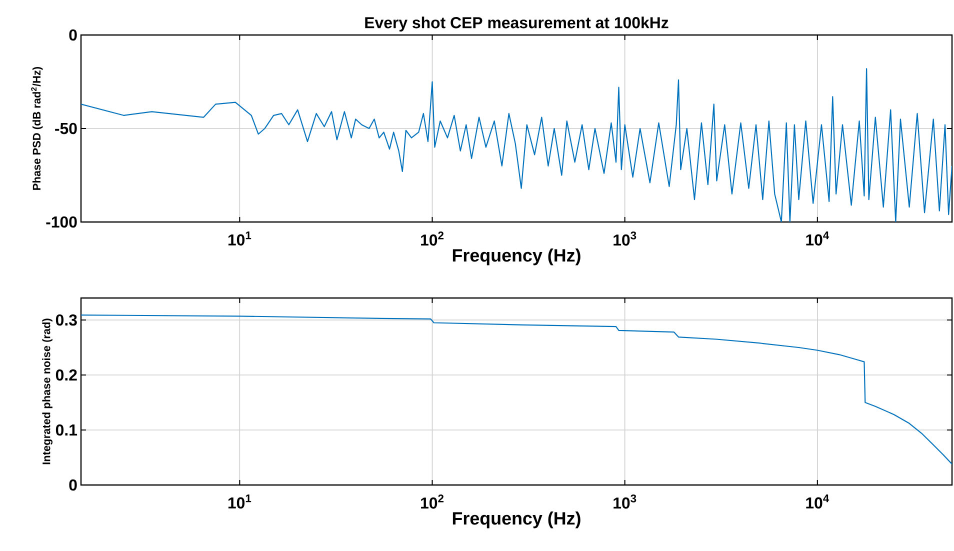  I want to click on y-tick-label: -50, so click(66, 128).